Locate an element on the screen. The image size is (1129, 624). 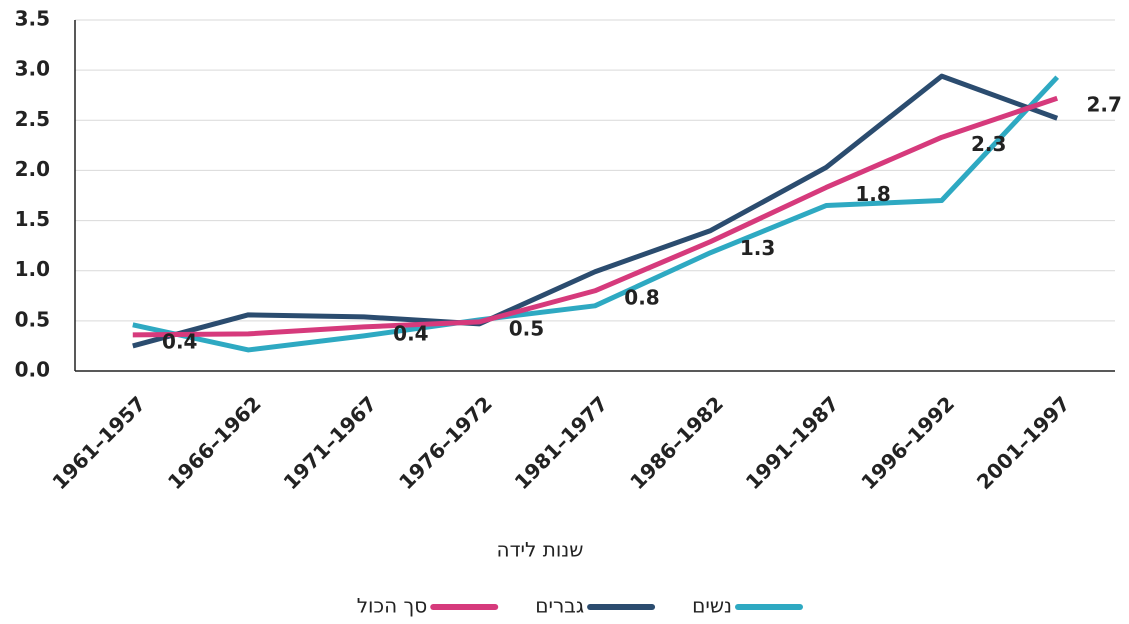
y-tick-label: 3.0 is located at coordinates (32, 69).